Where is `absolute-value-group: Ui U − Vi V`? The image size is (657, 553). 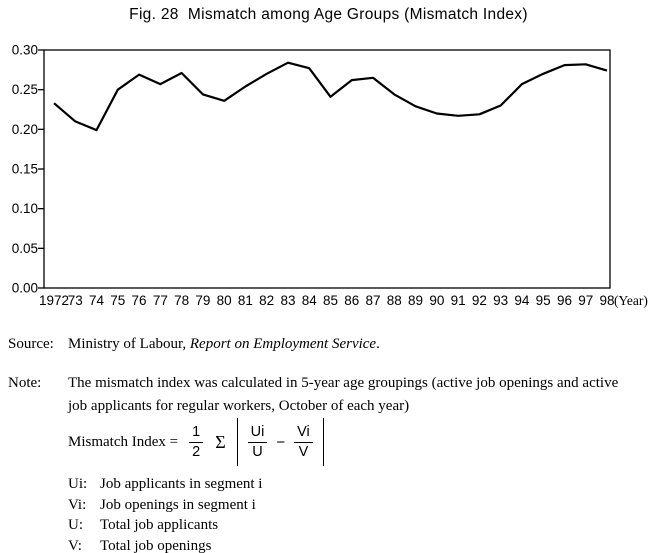
absolute-value-group: Ui U − Vi V is located at coordinates (280, 442).